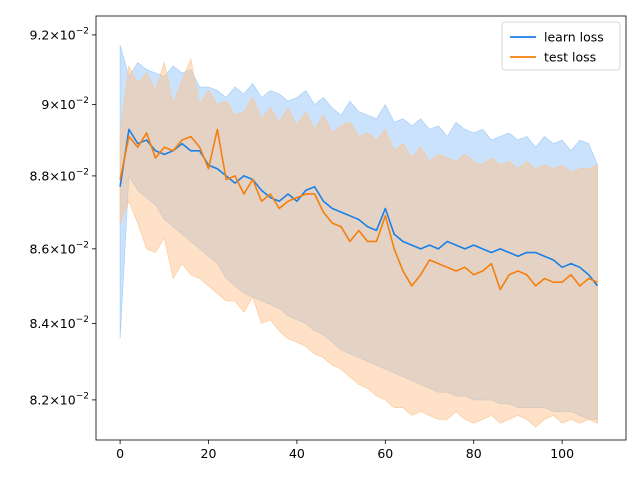 The height and width of the screenshot is (480, 640). What do you see at coordinates (65, 104) in the screenshot?
I see `y-tick-label: 9×10⁻²` at bounding box center [65, 104].